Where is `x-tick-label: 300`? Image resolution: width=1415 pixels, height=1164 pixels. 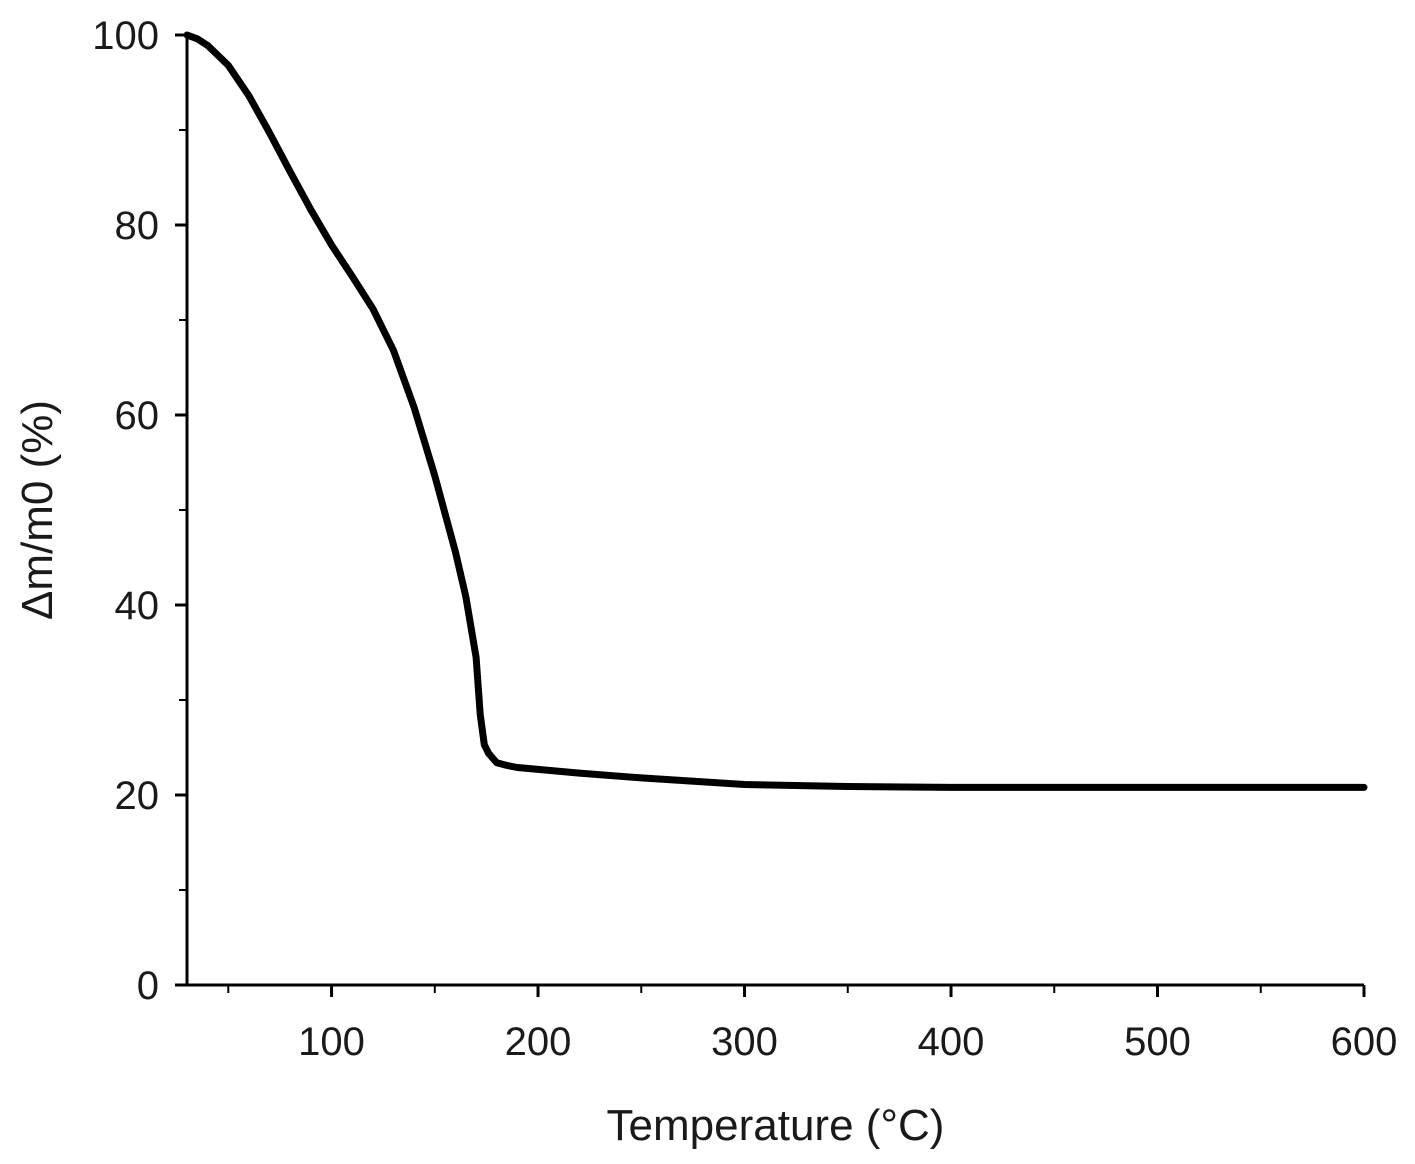
x-tick-label: 300 is located at coordinates (744, 1042).